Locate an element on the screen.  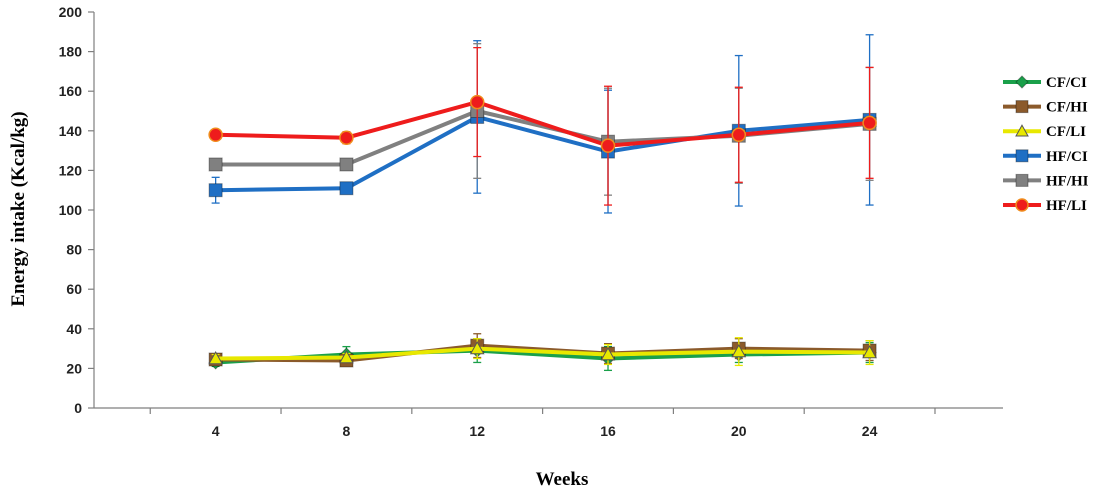
legend-item: CF/CI is located at coordinates (1045, 83).